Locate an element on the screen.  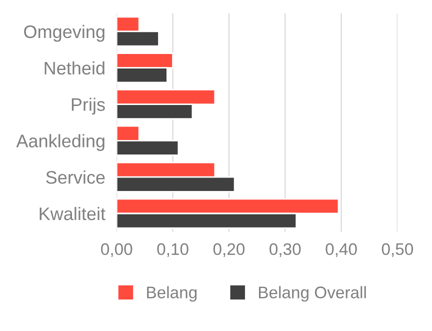
x-tick-label: 0,20 is located at coordinates (229, 250).